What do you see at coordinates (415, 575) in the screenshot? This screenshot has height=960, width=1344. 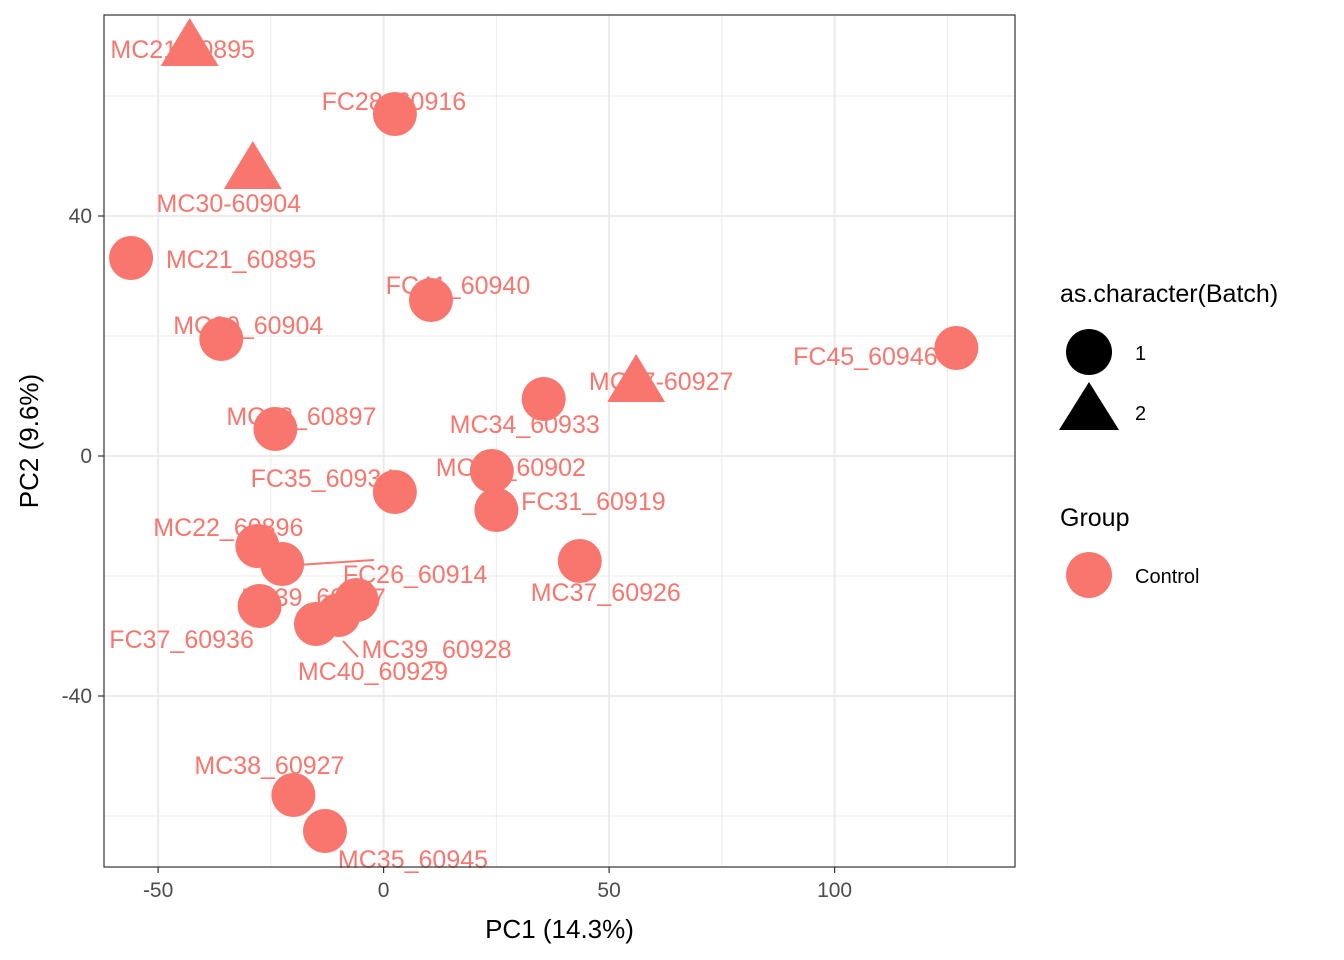 I see `label-fc26-60914: FC26_60914` at bounding box center [415, 575].